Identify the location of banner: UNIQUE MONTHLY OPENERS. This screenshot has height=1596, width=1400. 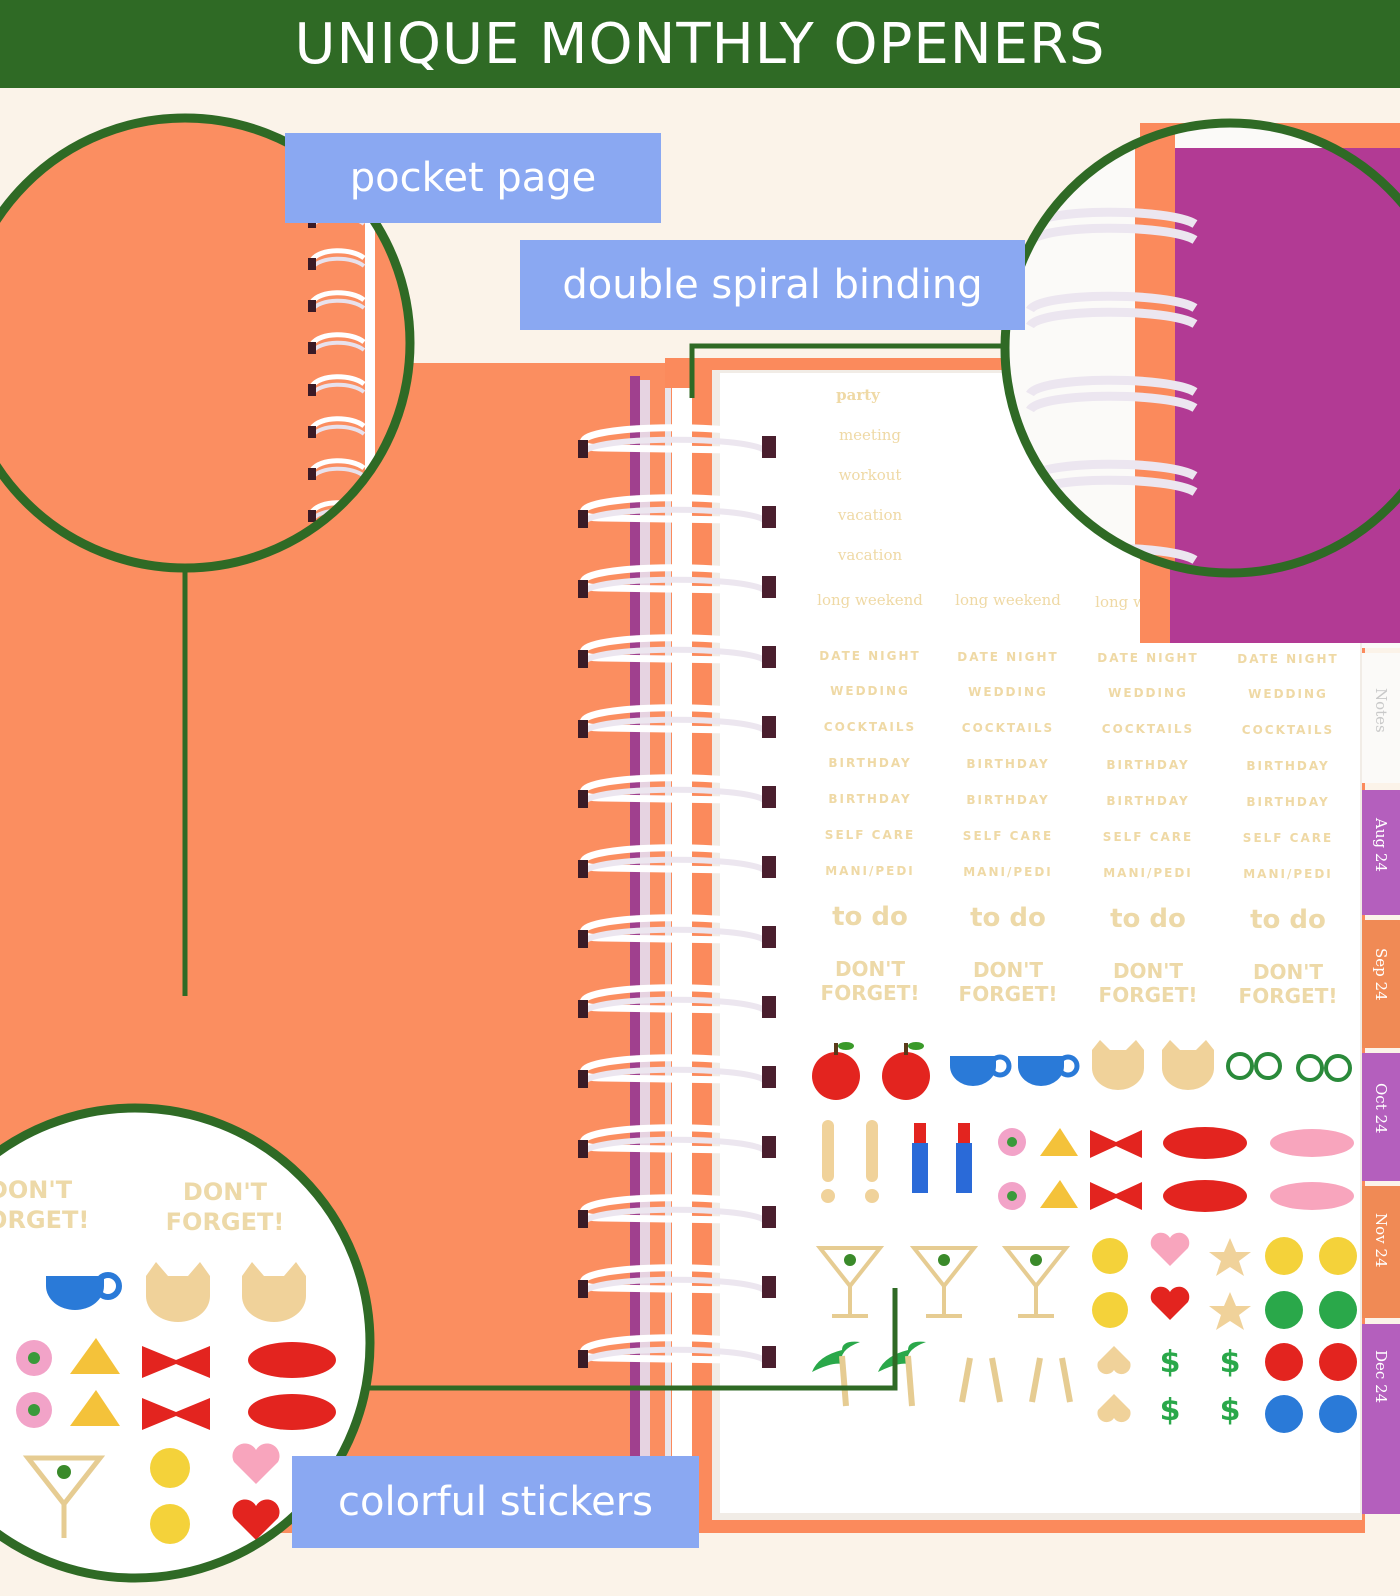
(700, 44).